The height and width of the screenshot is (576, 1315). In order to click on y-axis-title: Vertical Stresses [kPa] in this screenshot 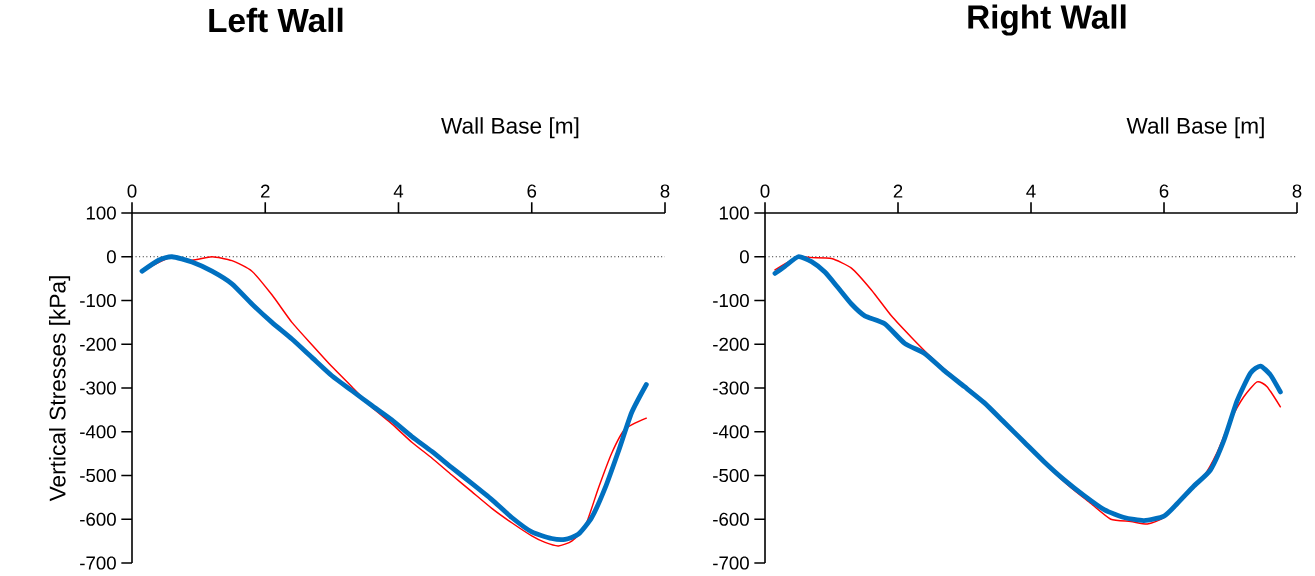, I will do `click(59, 389)`.